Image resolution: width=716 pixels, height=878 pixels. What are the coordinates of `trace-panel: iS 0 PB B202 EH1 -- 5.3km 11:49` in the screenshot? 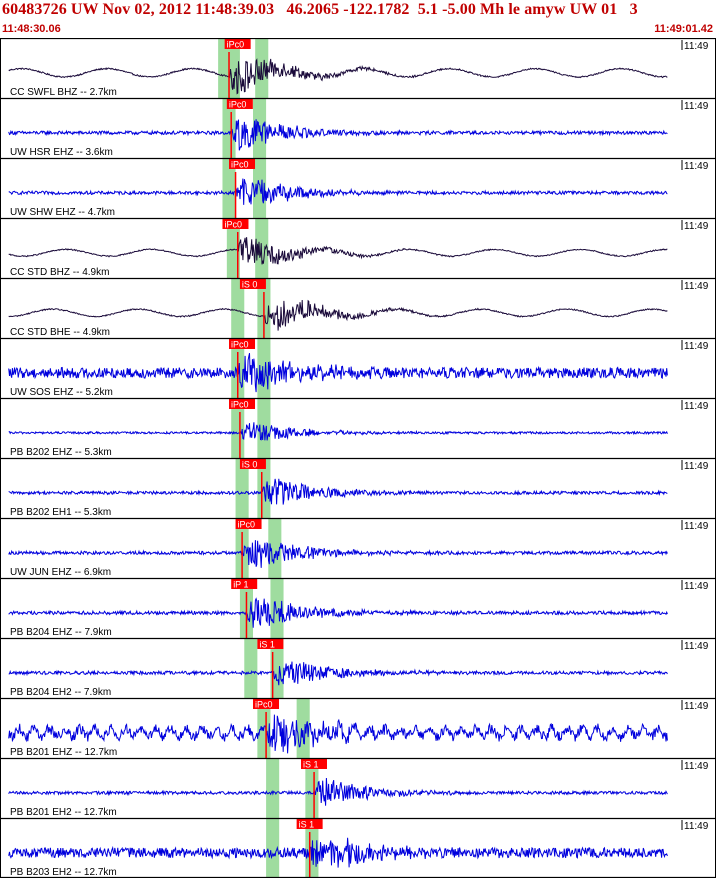 It's located at (358, 488).